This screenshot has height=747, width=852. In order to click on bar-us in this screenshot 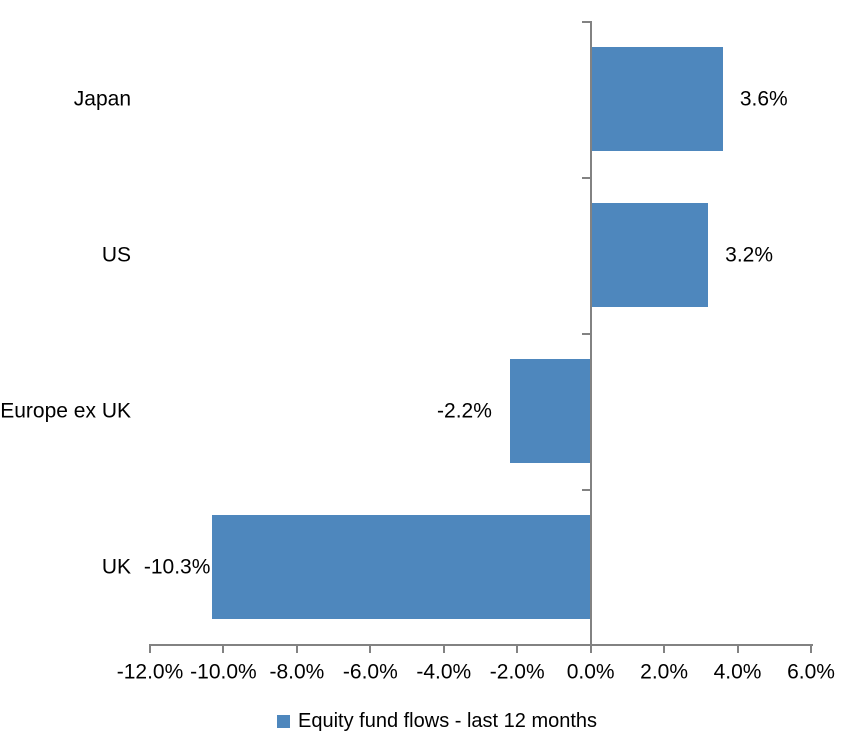, I will do `click(649, 255)`.